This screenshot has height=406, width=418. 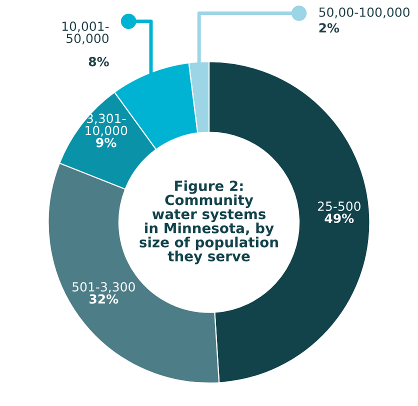 What do you see at coordinates (104, 299) in the screenshot?
I see `data-label: 32%` at bounding box center [104, 299].